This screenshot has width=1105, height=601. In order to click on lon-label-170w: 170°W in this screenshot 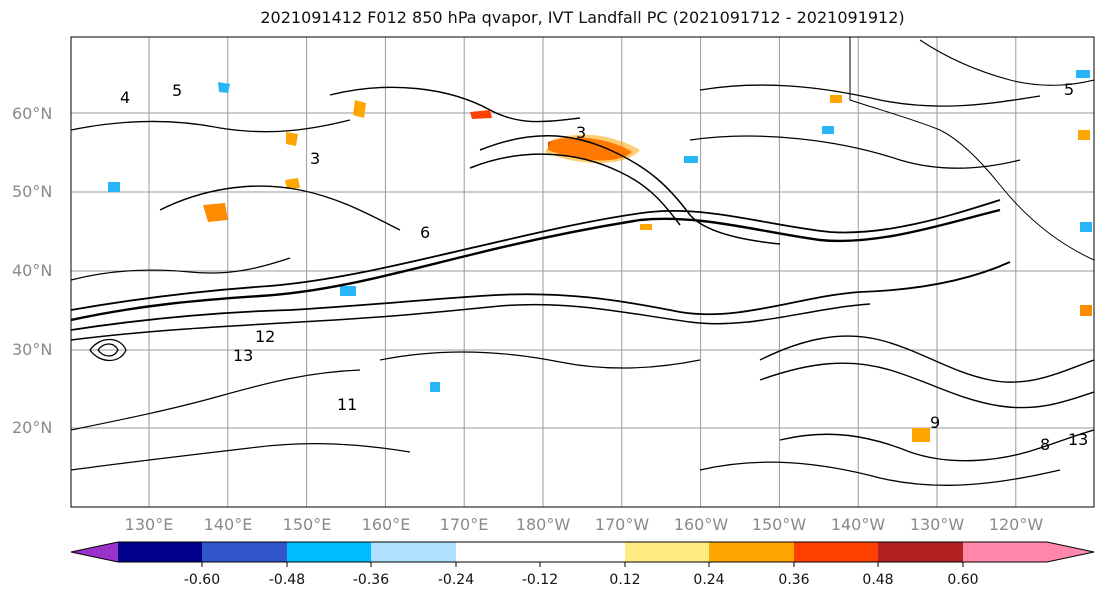, I will do `click(622, 524)`.